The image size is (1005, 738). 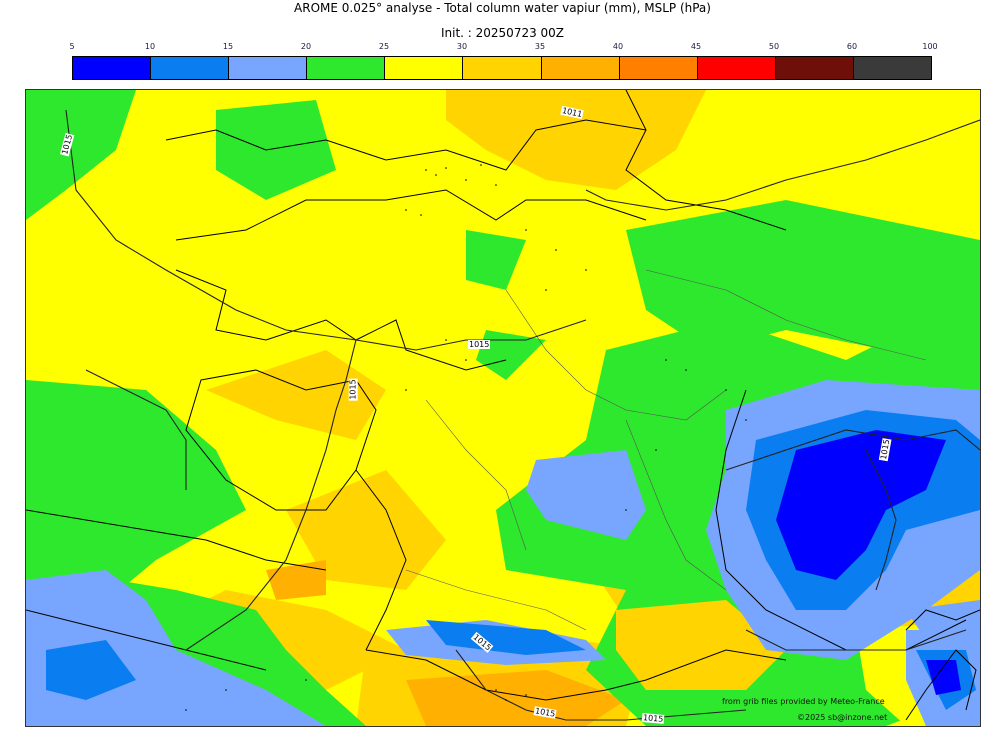 What do you see at coordinates (306, 46) in the screenshot?
I see `tick-label: 20` at bounding box center [306, 46].